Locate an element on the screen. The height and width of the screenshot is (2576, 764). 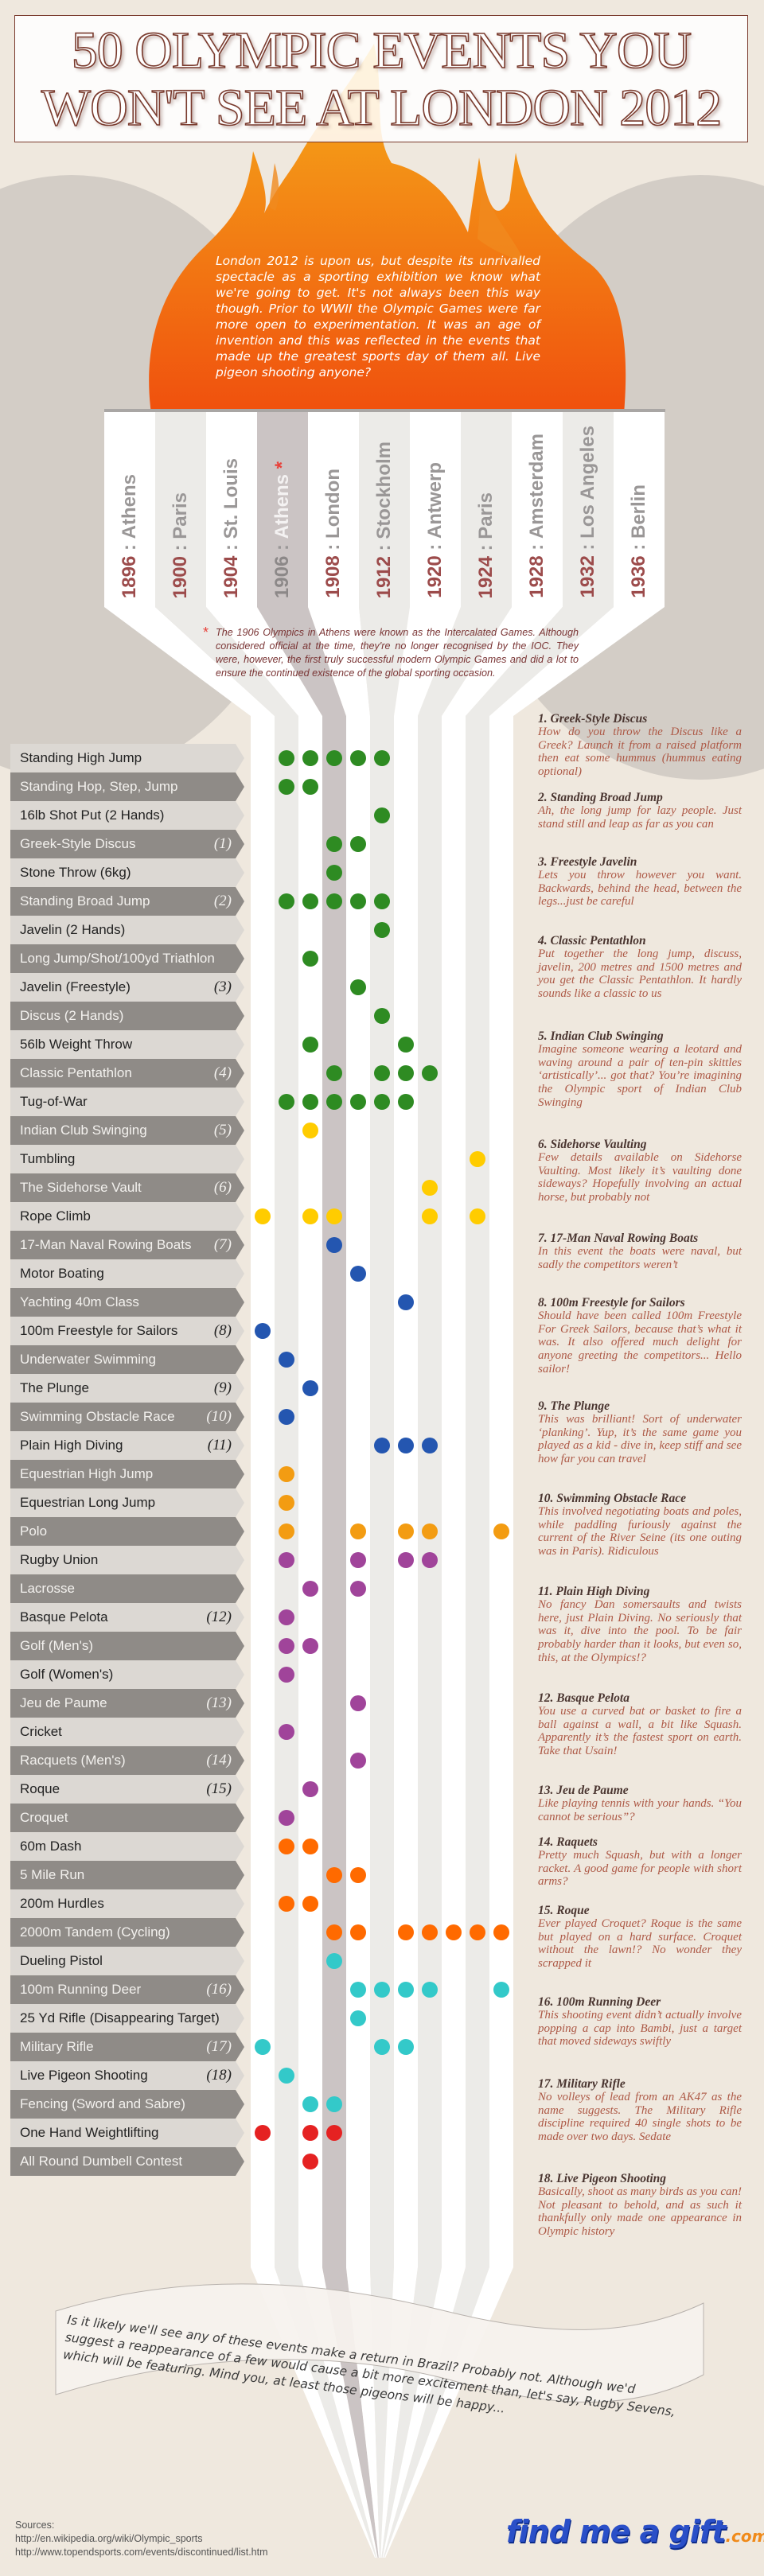
year-column-1906 is located at coordinates (318, 1485).